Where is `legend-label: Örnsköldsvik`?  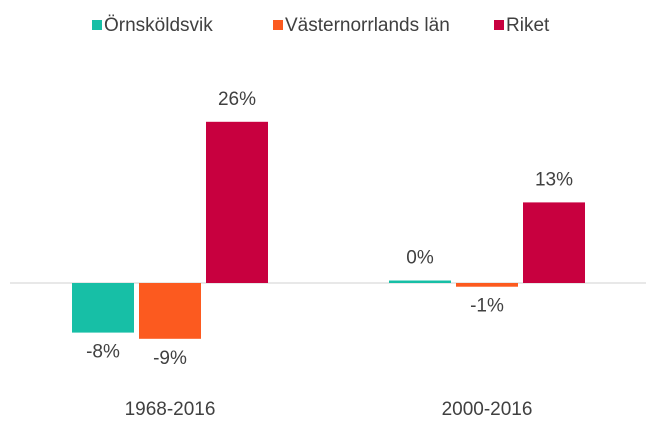
legend-label: Örnsköldsvik is located at coordinates (158, 25).